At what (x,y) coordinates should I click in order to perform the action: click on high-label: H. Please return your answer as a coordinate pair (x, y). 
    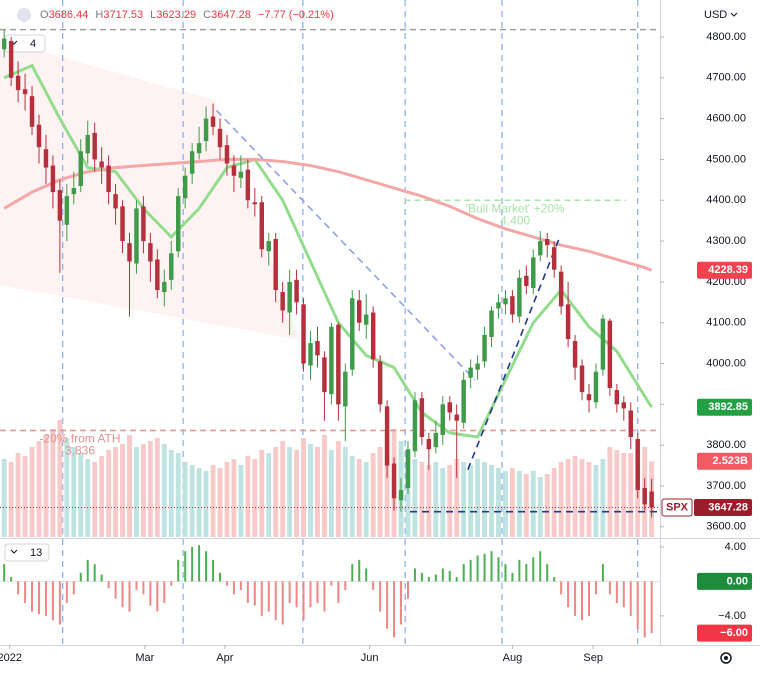
    Looking at the image, I should click on (99, 15).